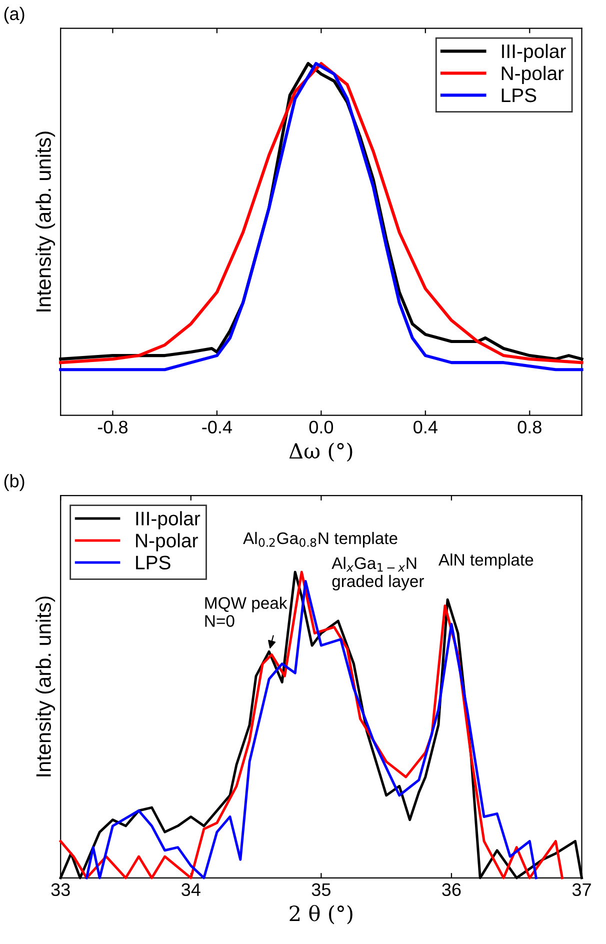 Image resolution: width=606 pixels, height=944 pixels. I want to click on x-tick-label: 0.0, so click(321, 427).